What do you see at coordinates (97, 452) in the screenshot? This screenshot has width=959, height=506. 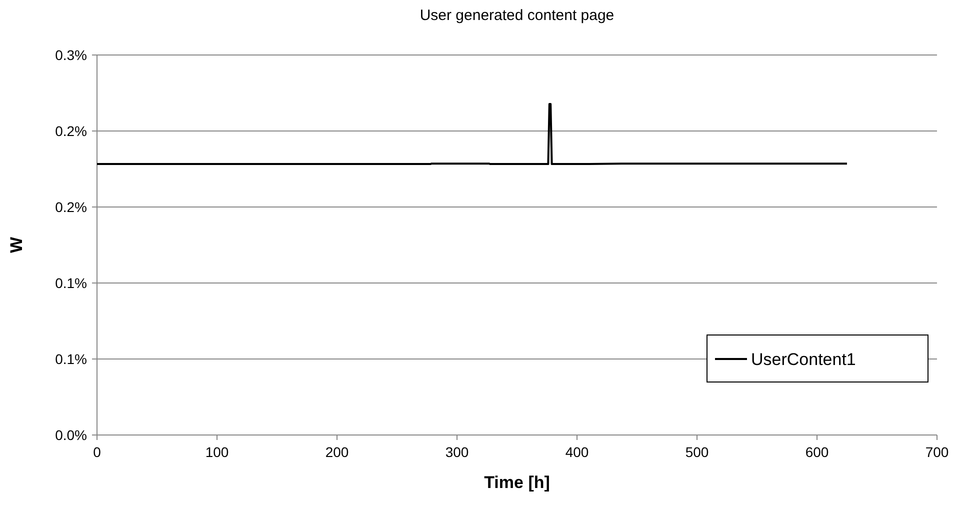 I see `x-tick-label: 0` at bounding box center [97, 452].